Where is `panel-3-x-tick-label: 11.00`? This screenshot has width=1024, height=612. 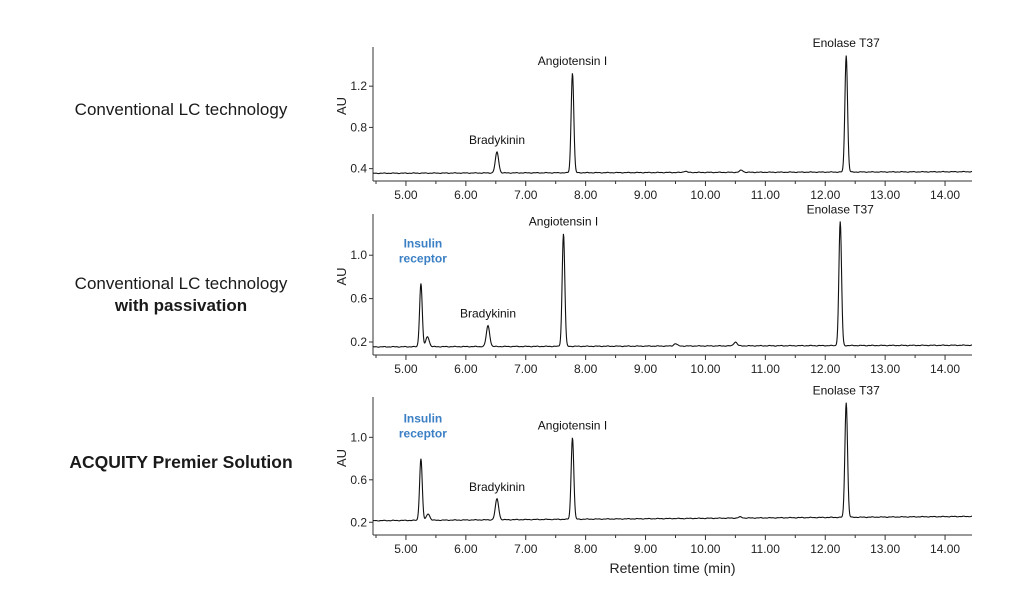
panel-3-x-tick-label: 11.00 is located at coordinates (765, 549).